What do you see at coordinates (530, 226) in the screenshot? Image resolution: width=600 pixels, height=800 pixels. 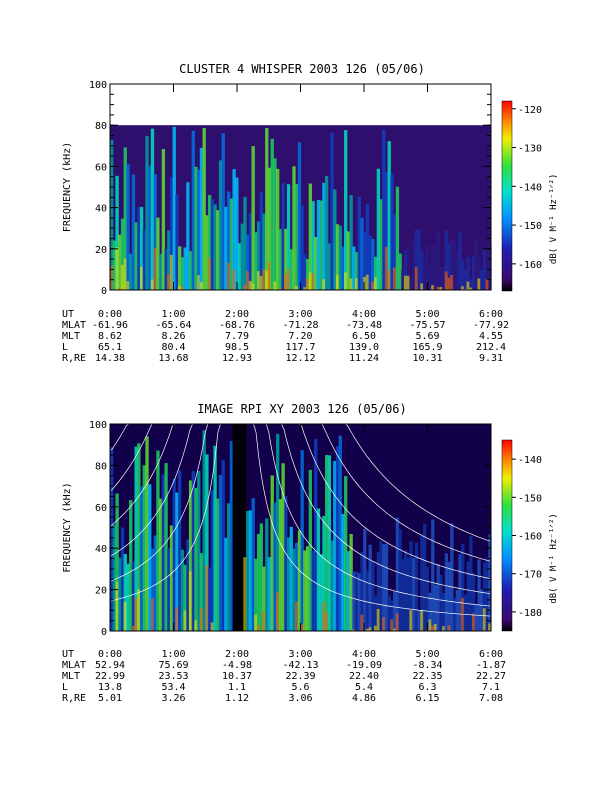 I see `colorbar-tick-label: -150` at bounding box center [530, 226].